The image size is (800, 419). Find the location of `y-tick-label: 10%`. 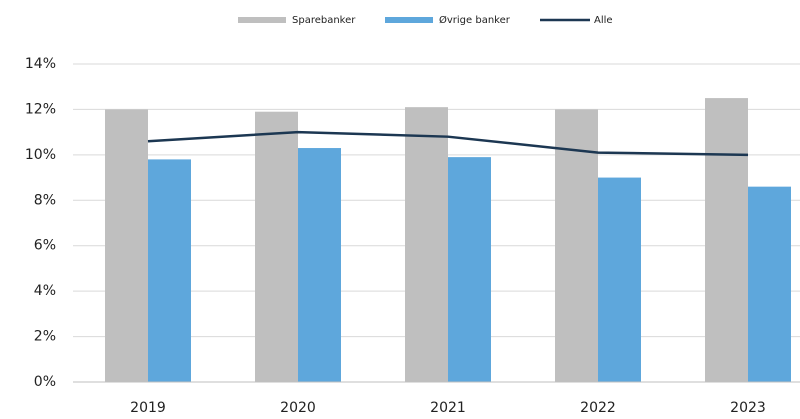

y-tick-label: 10% is located at coordinates (40, 155).